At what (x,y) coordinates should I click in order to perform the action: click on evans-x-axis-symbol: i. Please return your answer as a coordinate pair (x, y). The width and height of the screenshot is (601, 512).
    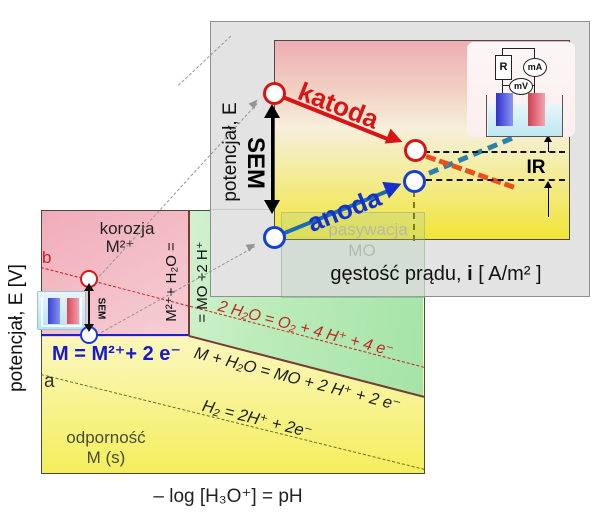
    Looking at the image, I should click on (470, 274).